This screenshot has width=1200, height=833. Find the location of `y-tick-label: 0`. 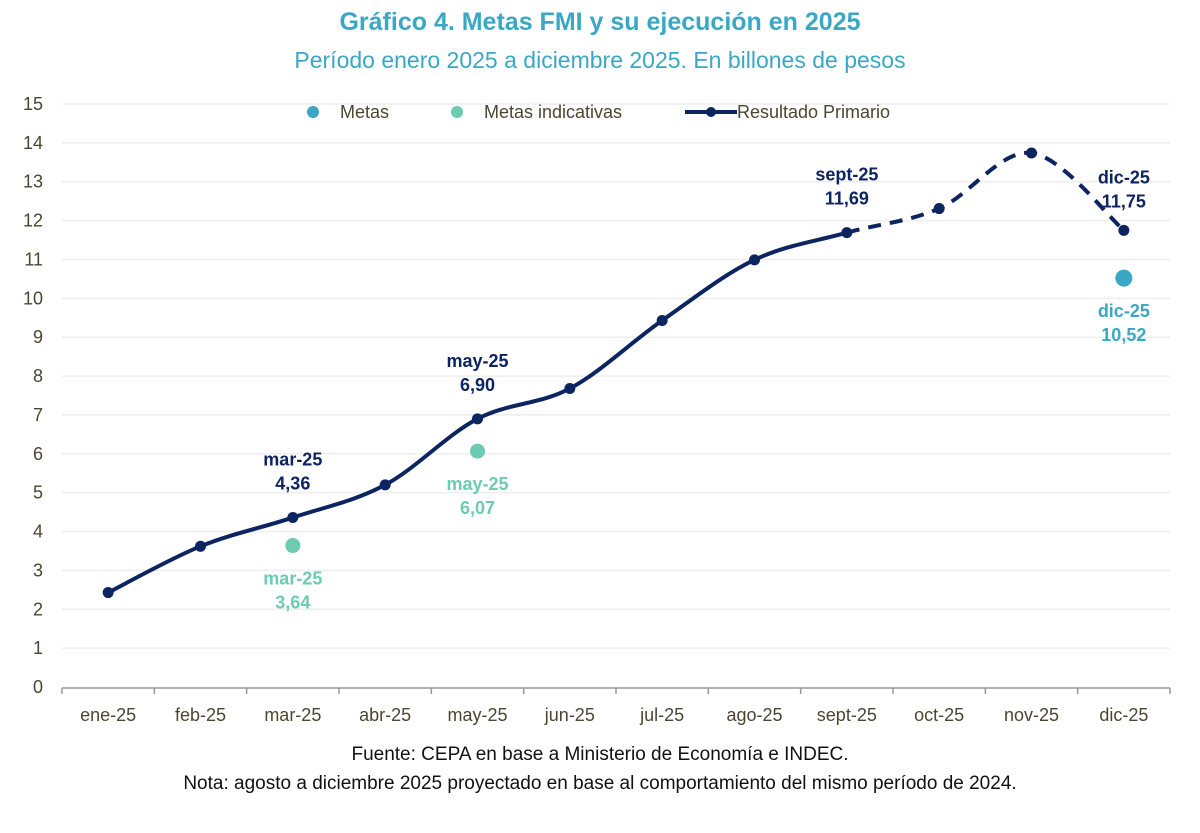

y-tick-label: 0 is located at coordinates (38, 687).